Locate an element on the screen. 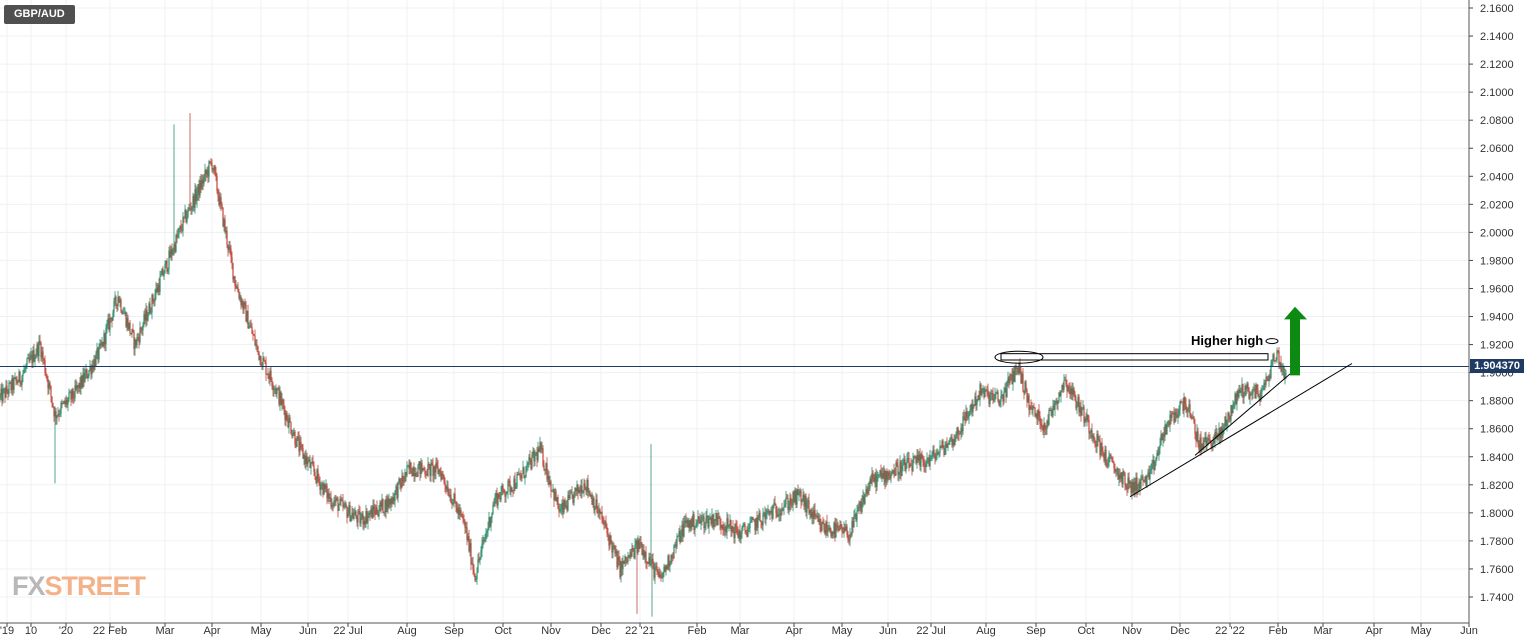 Image resolution: width=1536 pixels, height=641 pixels. symbol-label: GBP/AUD is located at coordinates (39, 14).